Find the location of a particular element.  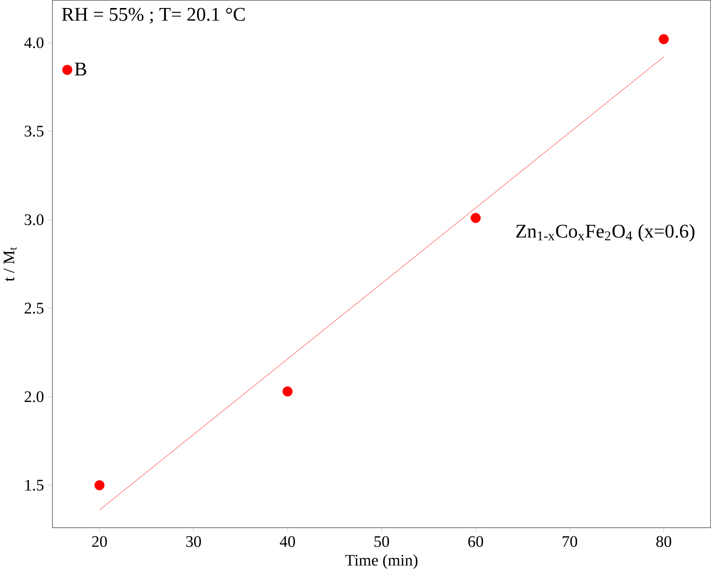

x-tick-label: 20 is located at coordinates (99, 541).